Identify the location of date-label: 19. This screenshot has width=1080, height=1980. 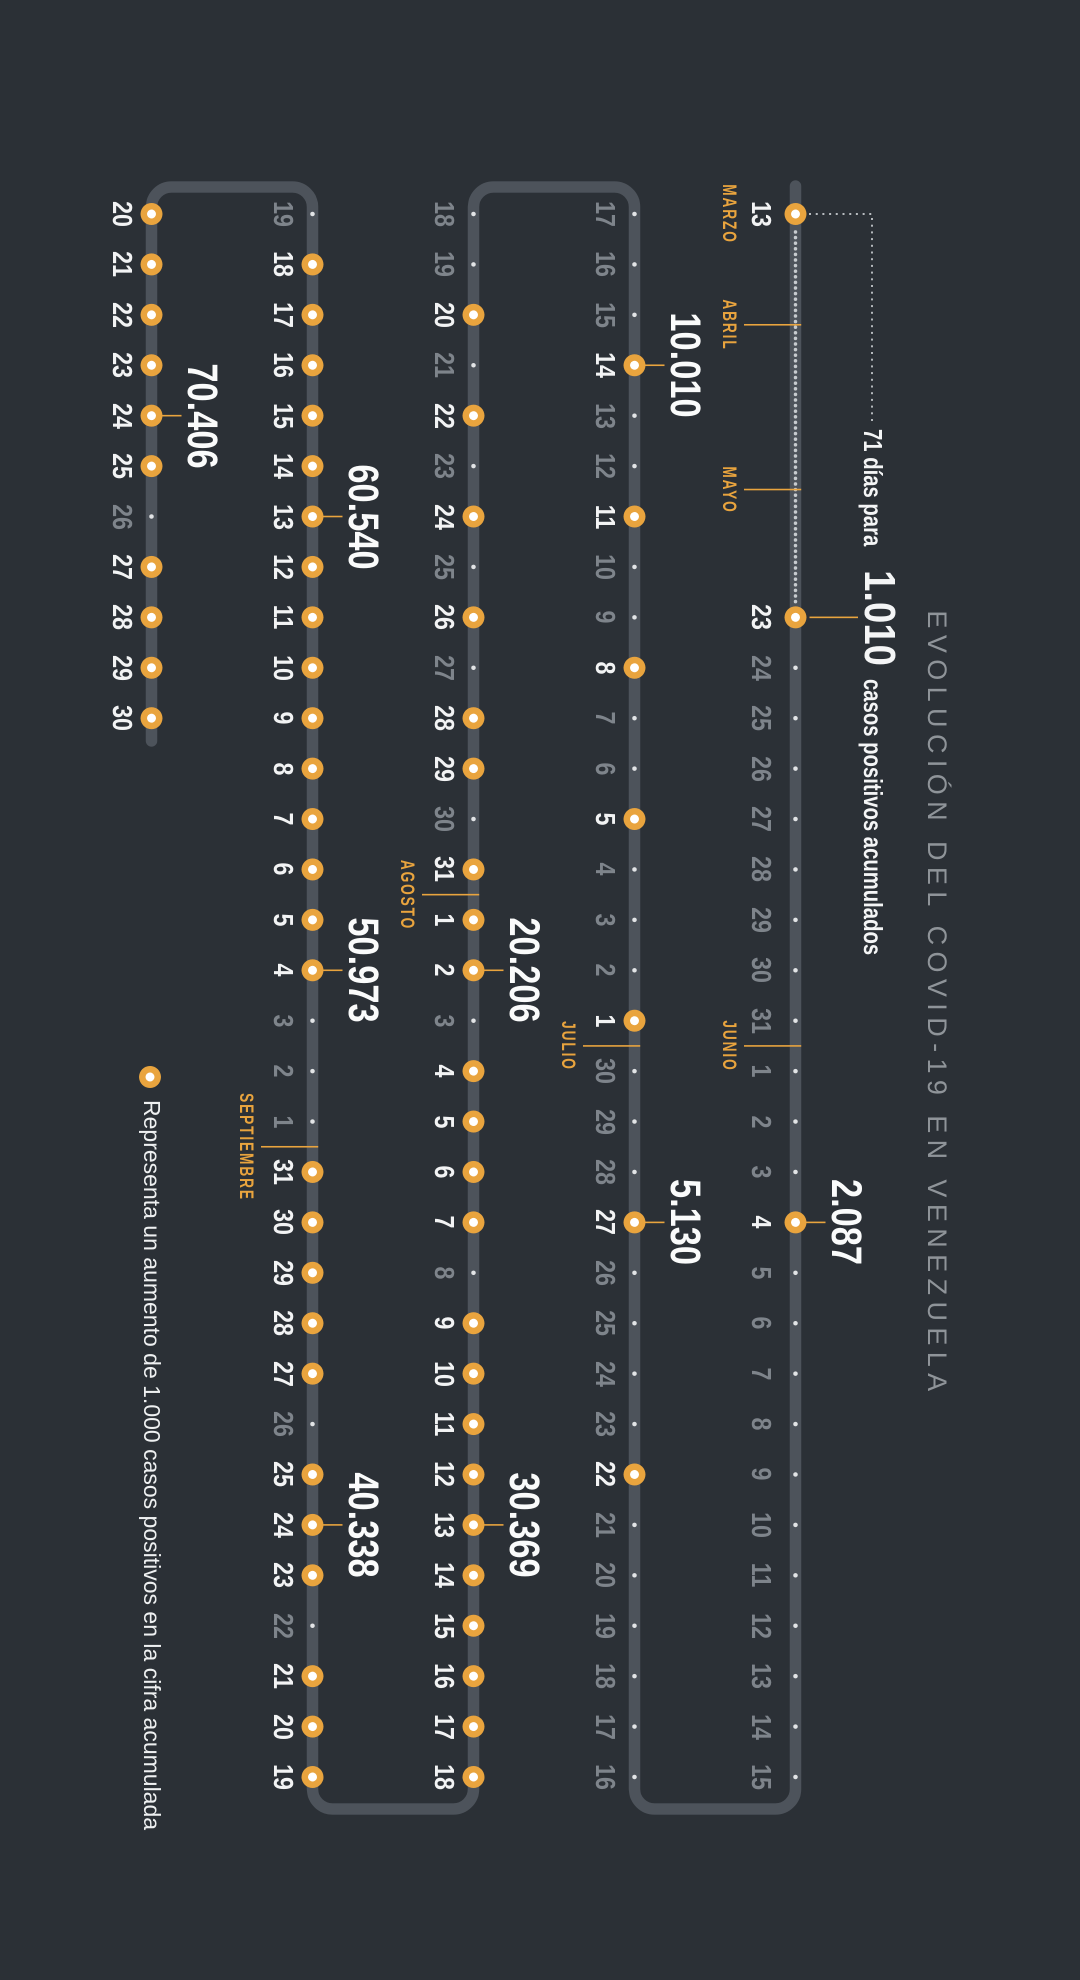
(444, 264).